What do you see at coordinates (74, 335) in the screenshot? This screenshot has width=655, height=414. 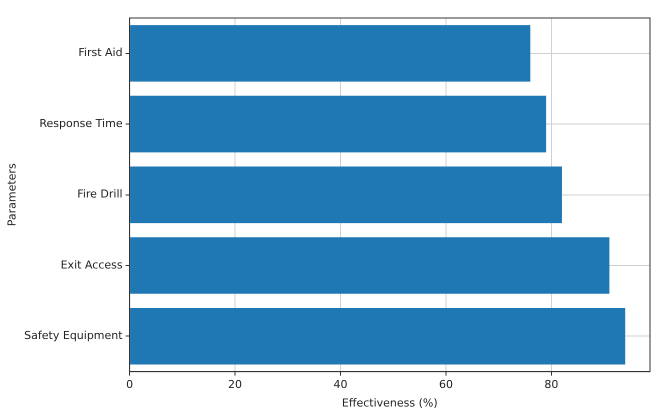 I see `y-tick-label: Safety Equipment` at bounding box center [74, 335].